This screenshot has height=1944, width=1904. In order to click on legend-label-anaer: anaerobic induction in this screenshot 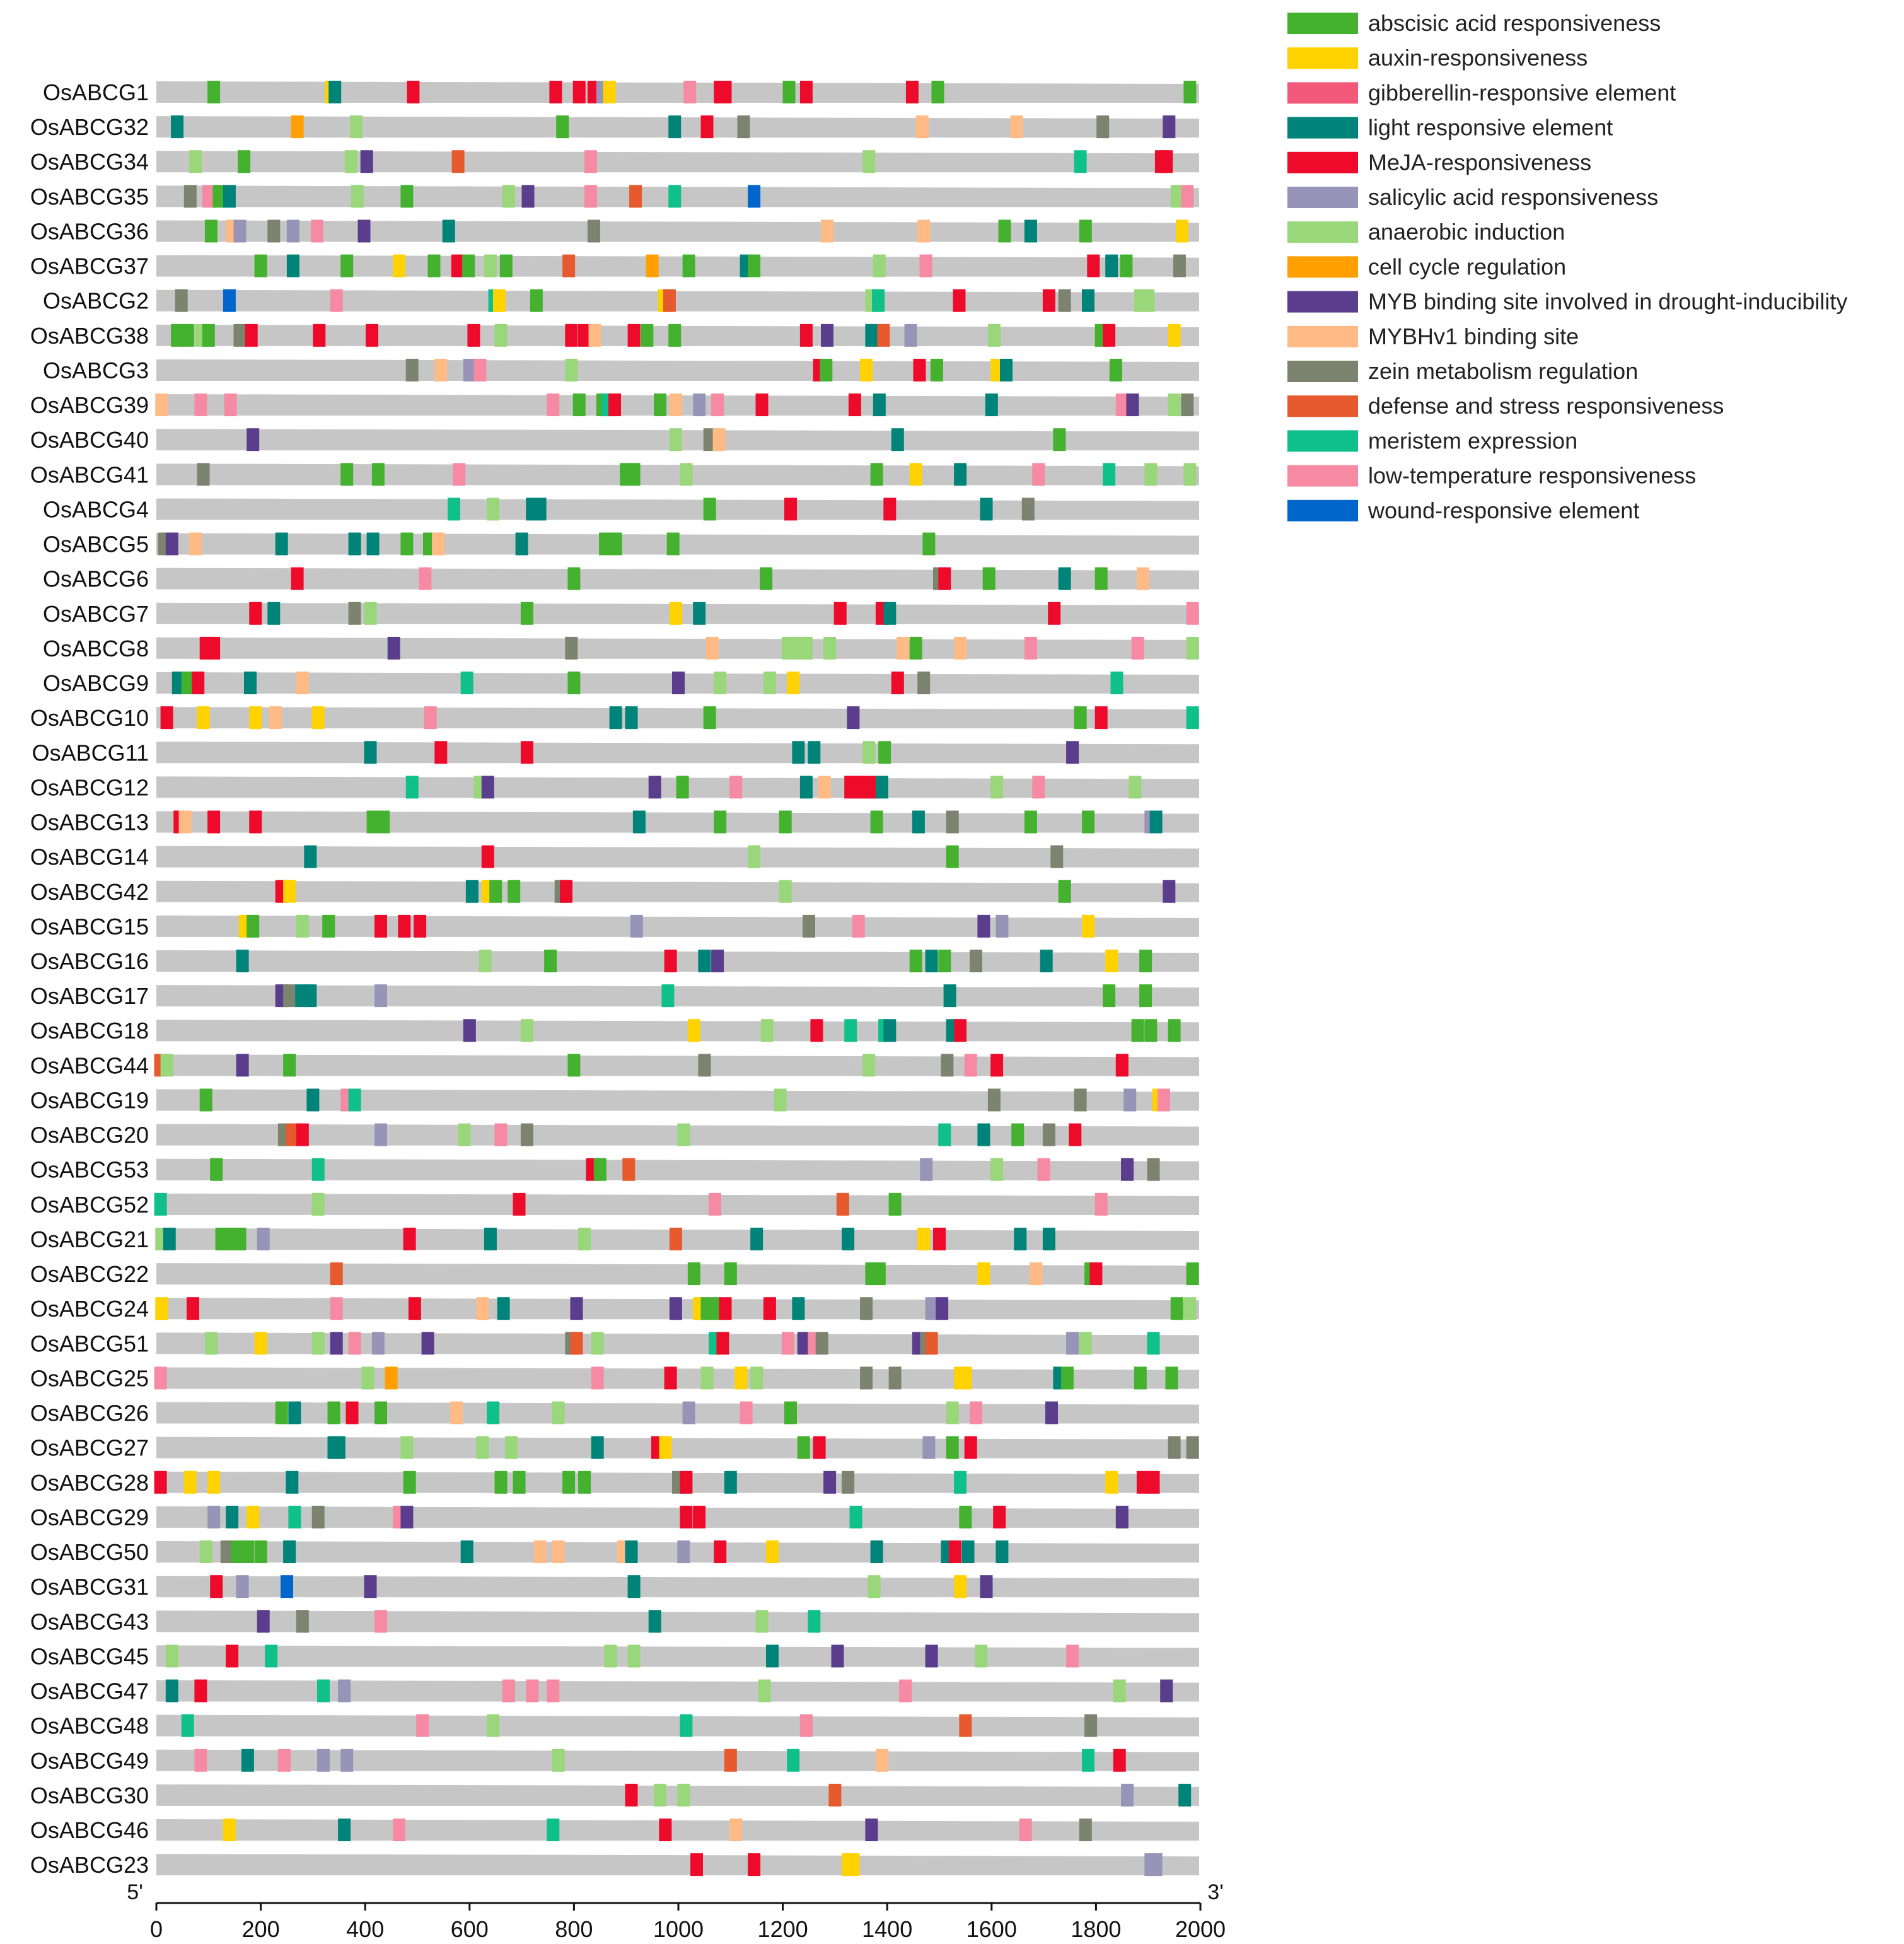, I will do `click(1467, 232)`.